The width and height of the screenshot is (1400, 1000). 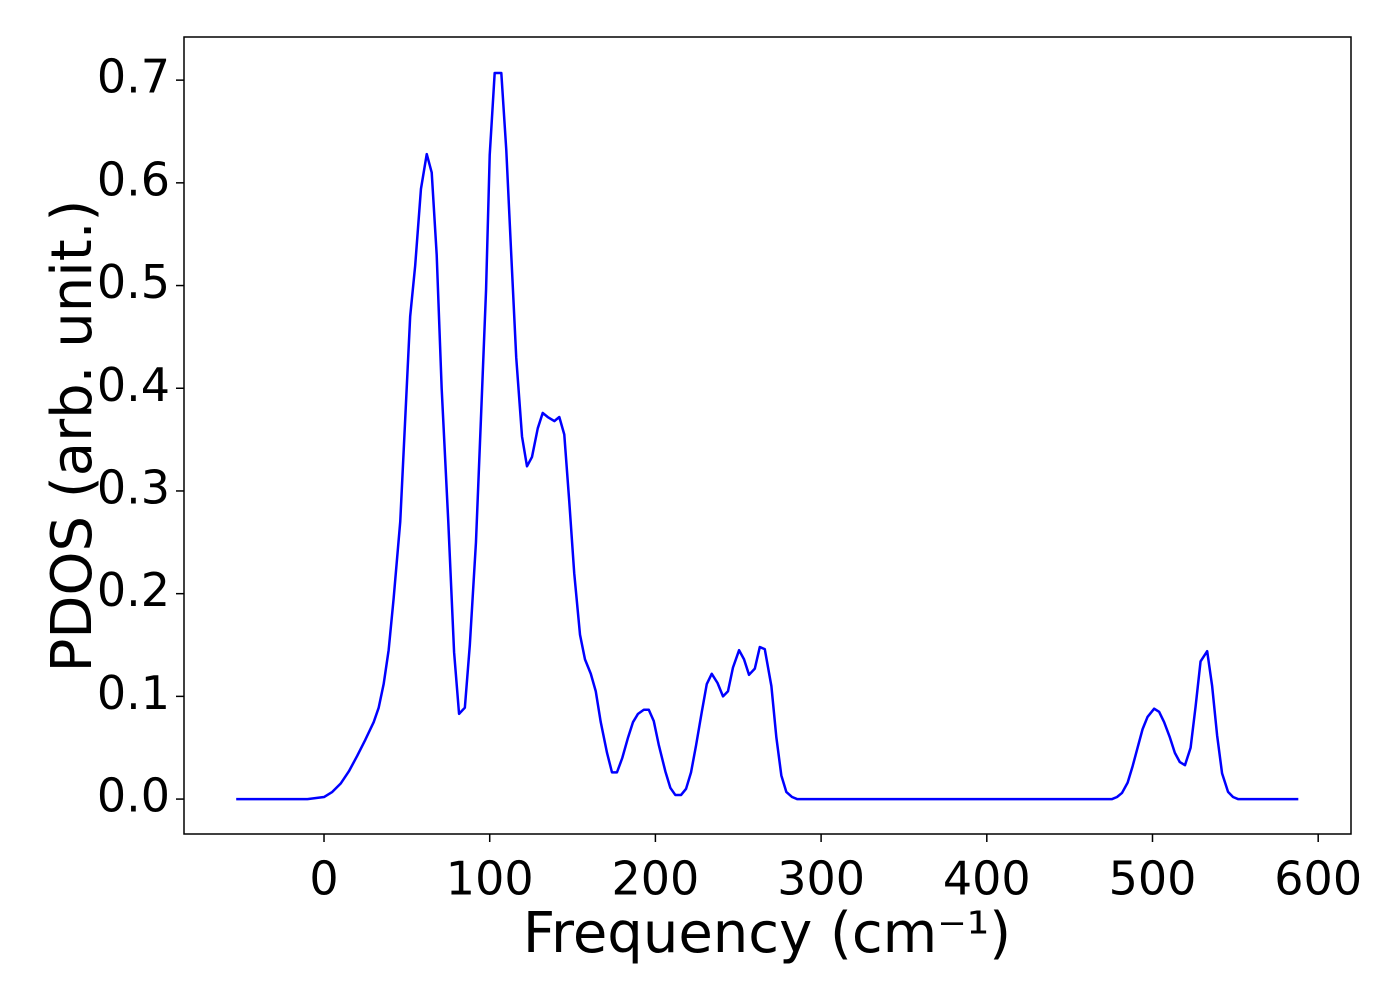 What do you see at coordinates (987, 879) in the screenshot?
I see `x-tick-label: 400` at bounding box center [987, 879].